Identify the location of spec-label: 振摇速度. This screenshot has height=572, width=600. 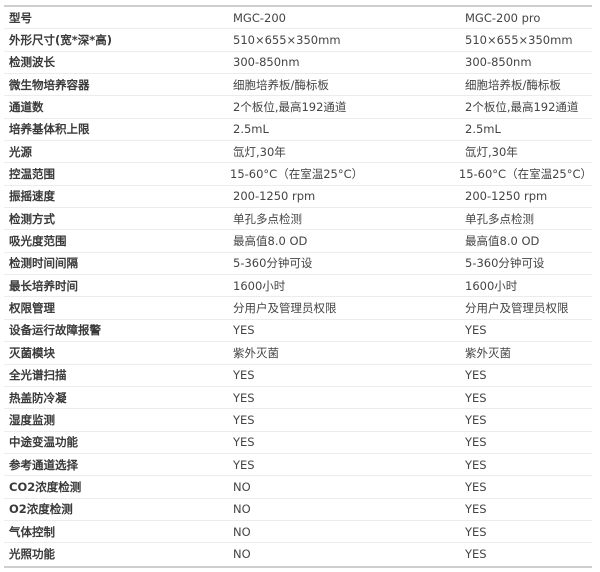
(32, 196).